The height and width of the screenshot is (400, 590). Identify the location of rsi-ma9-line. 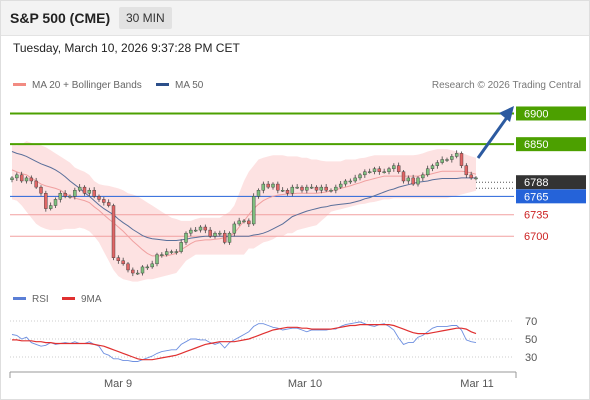
(244, 342).